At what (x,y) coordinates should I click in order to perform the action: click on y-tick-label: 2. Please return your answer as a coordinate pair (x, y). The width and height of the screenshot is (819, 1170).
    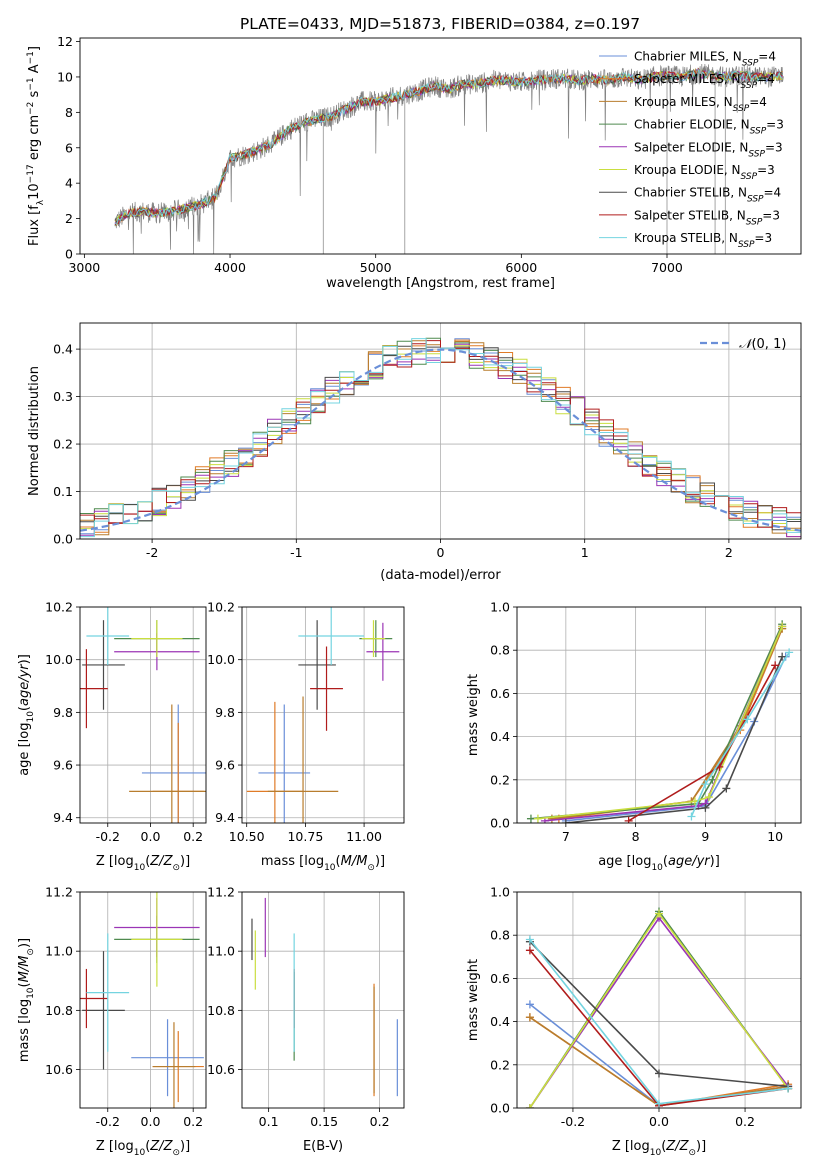
    Looking at the image, I should click on (69, 218).